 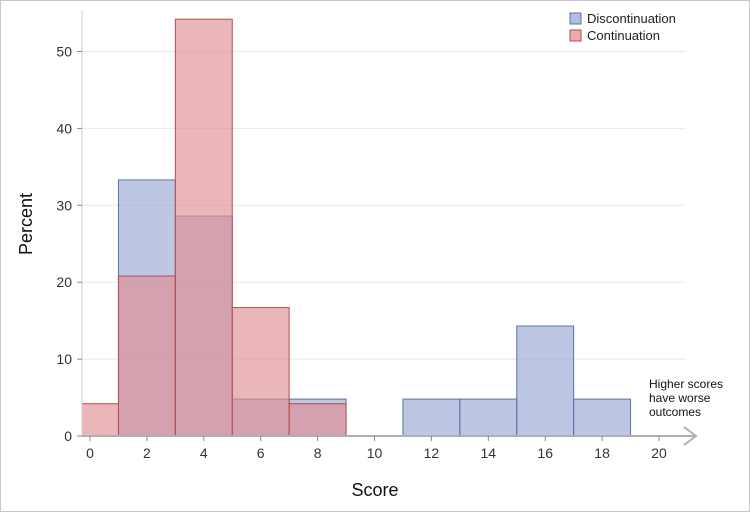 I want to click on legend-label-discontinuation: Discontinuation, so click(x=631, y=18).